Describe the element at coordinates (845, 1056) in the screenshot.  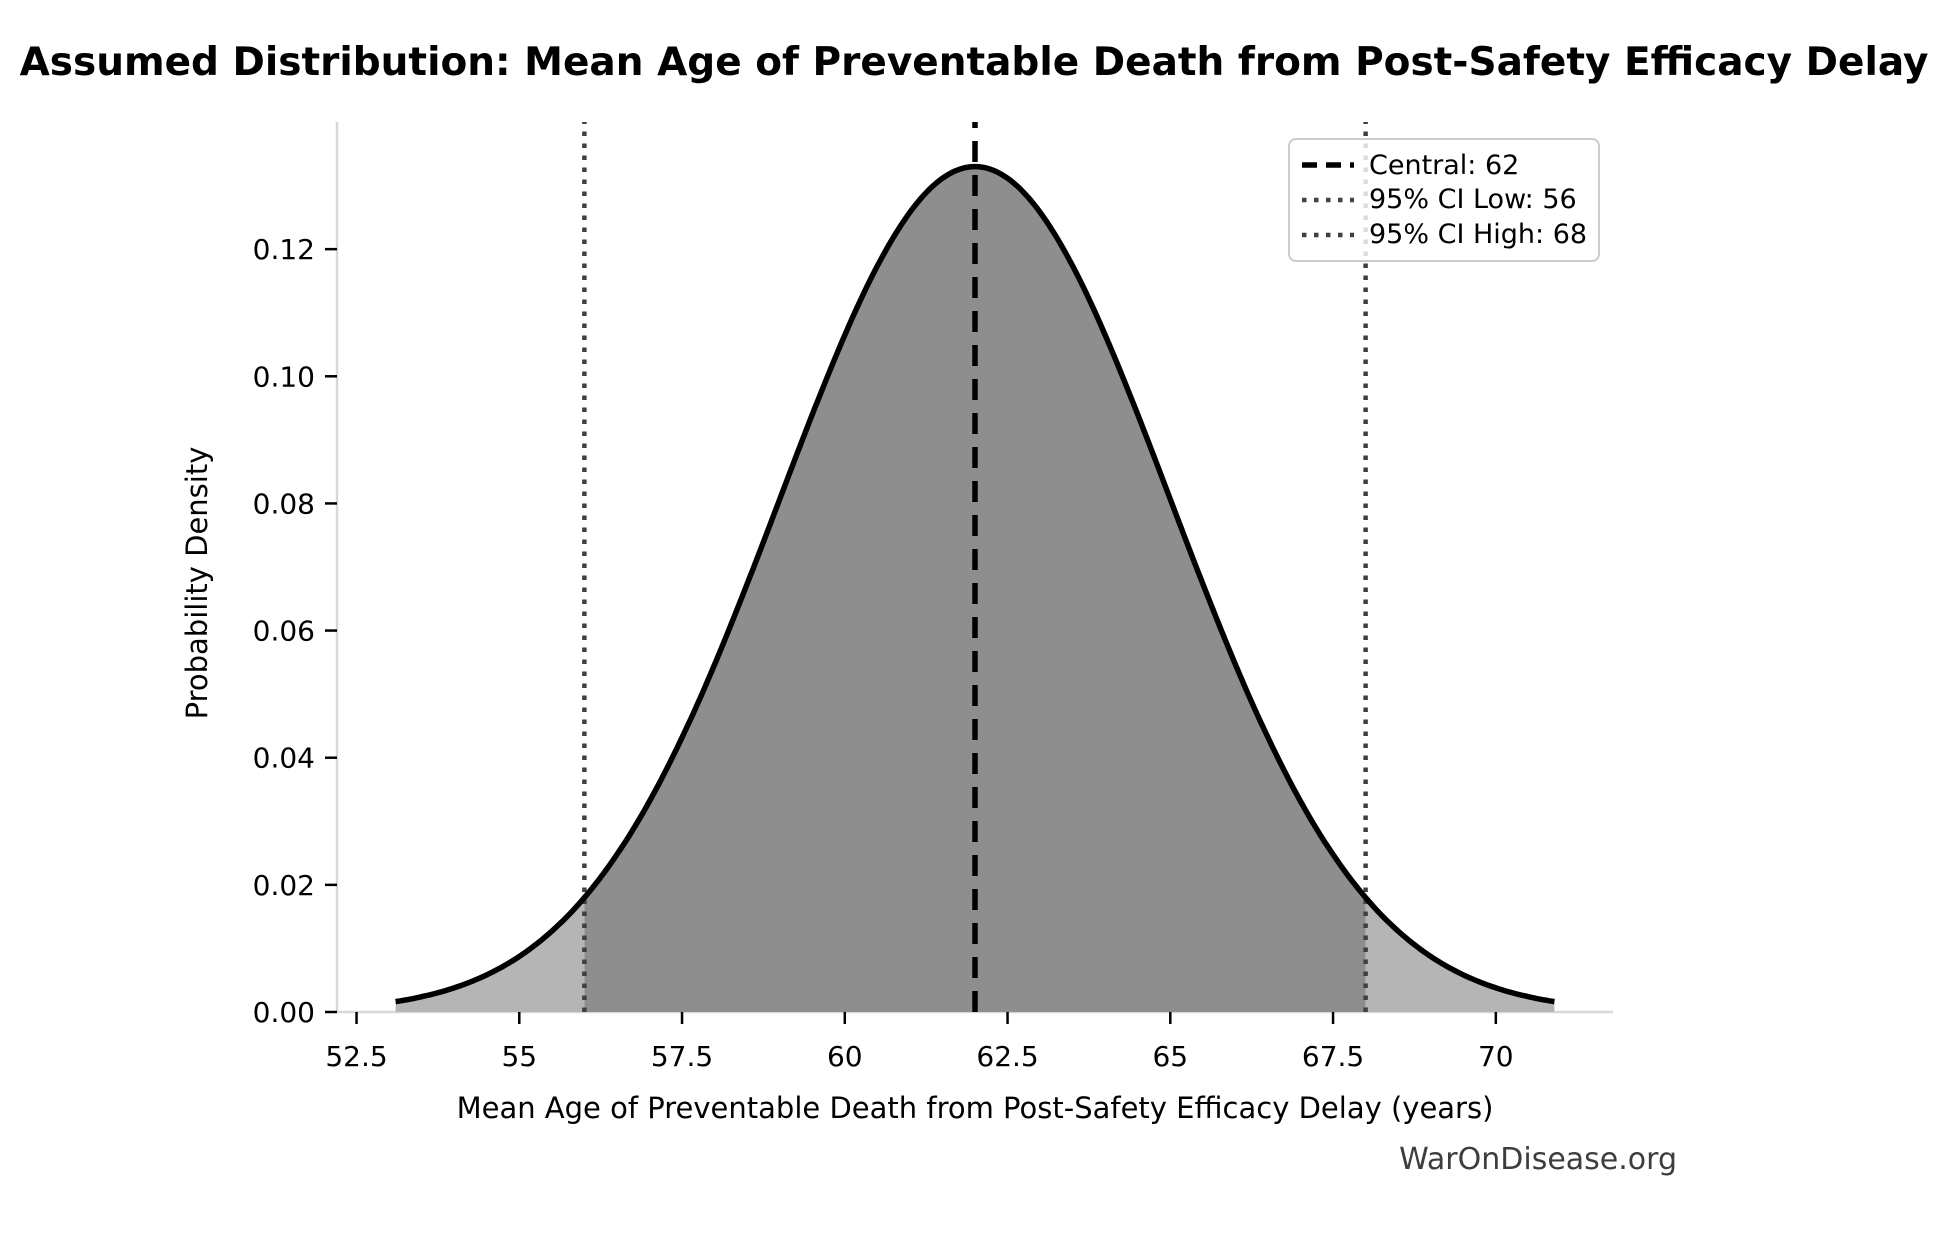
I see `x-tick-label: 60` at that location.